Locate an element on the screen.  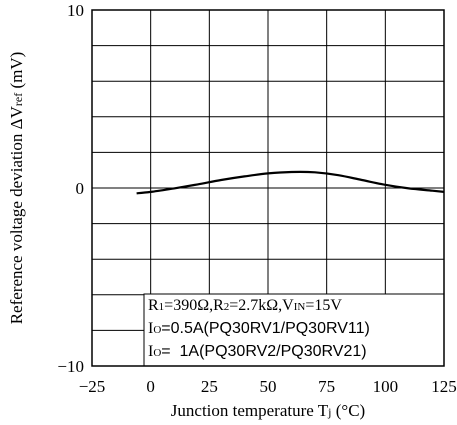
x-tick-label: 25 is located at coordinates (209, 386).